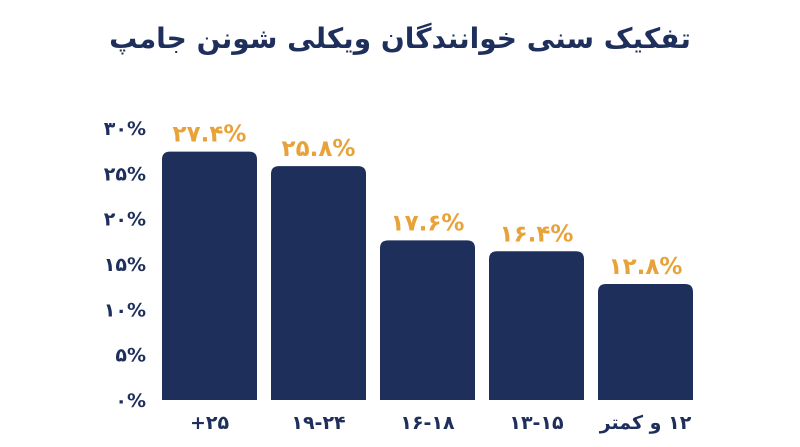  I want to click on x-tick-label: ۱۶-۱۸, so click(427, 423).